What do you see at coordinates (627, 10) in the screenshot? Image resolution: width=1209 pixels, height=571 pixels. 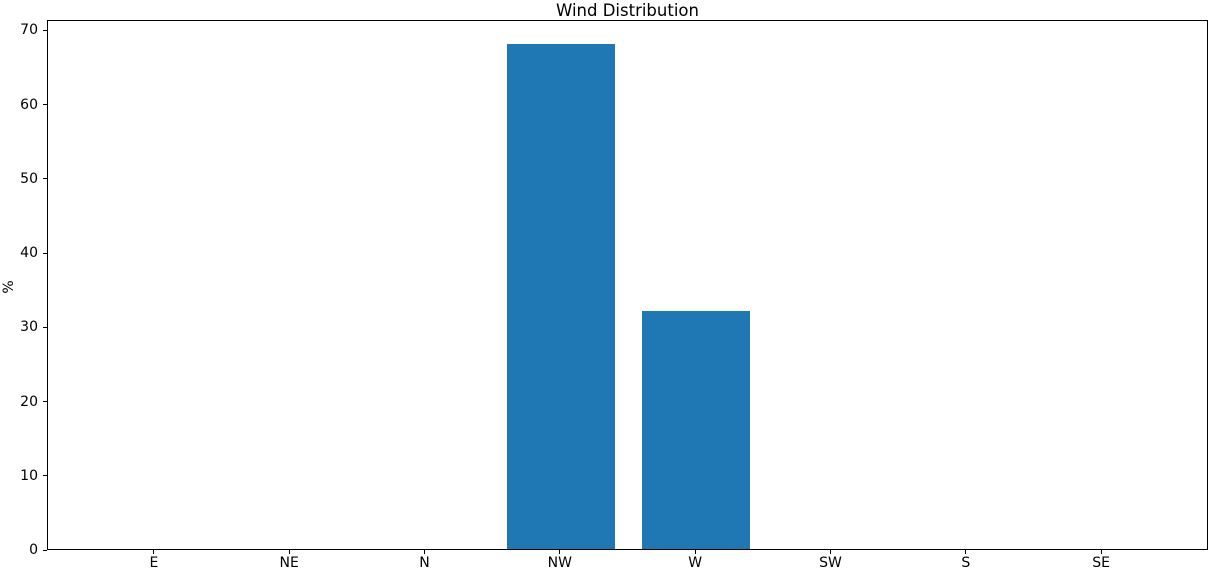 I see `chart-title: Wind Distribution` at bounding box center [627, 10].